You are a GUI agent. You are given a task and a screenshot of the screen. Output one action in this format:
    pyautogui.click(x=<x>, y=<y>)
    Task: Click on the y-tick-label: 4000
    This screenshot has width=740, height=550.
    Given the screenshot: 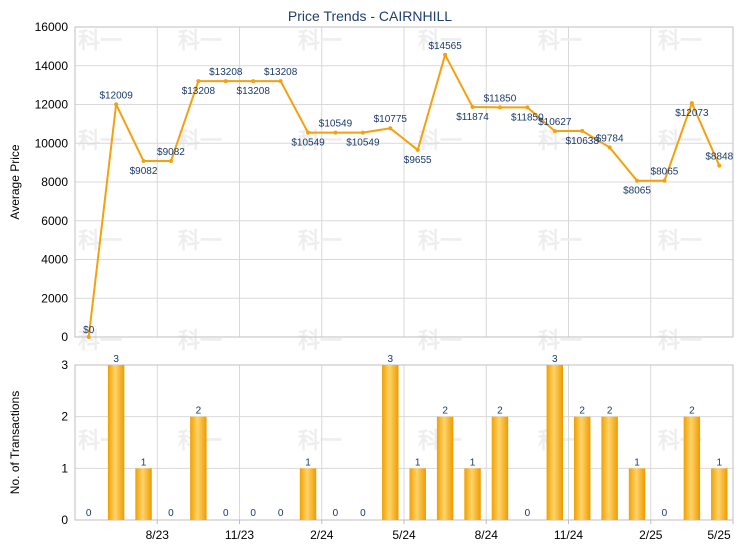 What is the action you would take?
    pyautogui.click(x=54, y=260)
    